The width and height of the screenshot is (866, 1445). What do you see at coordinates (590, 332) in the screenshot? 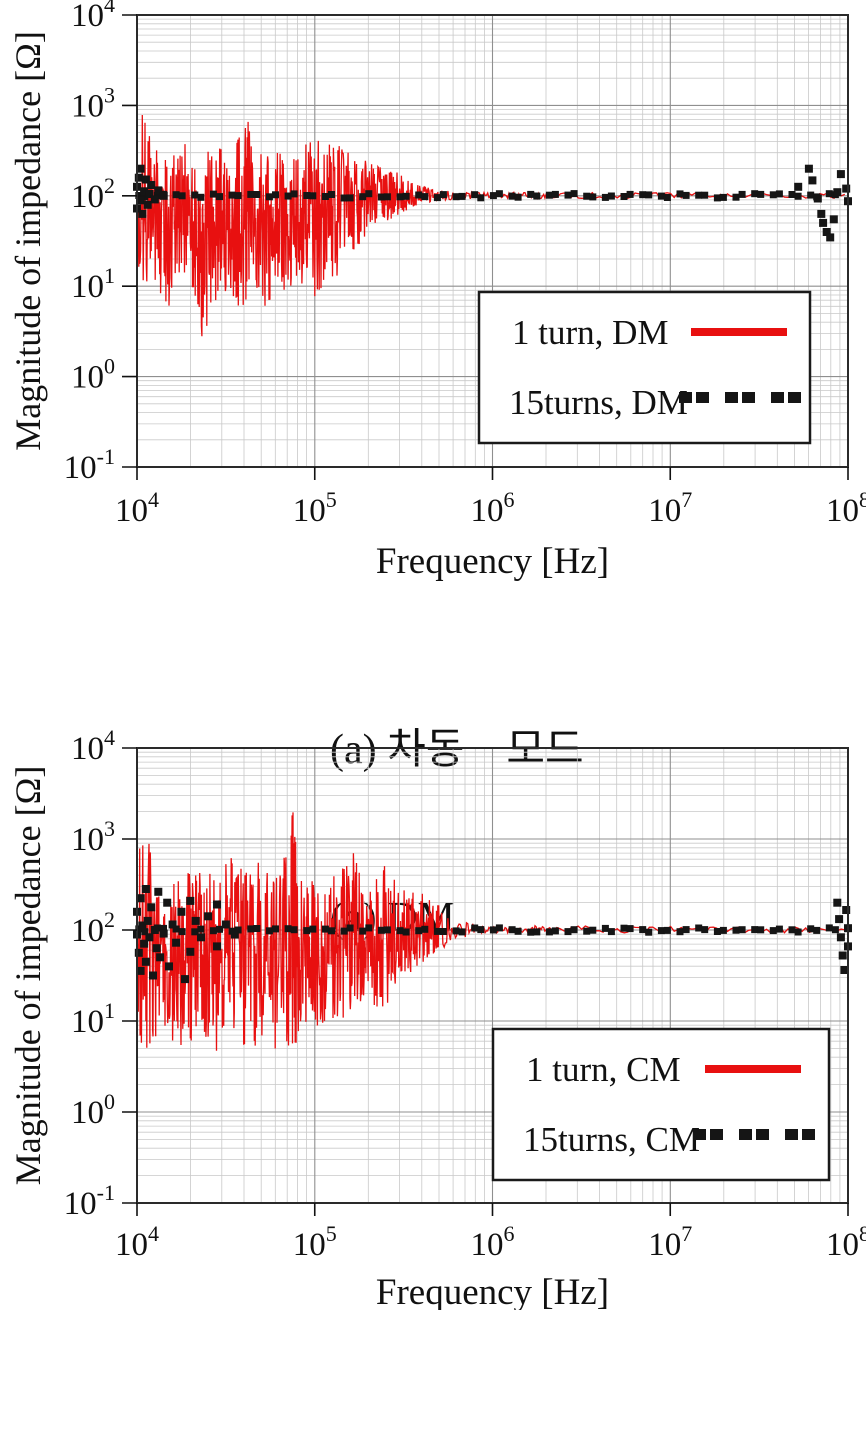
I see `legend-label-1turn: 1 turn, DM` at bounding box center [590, 332].